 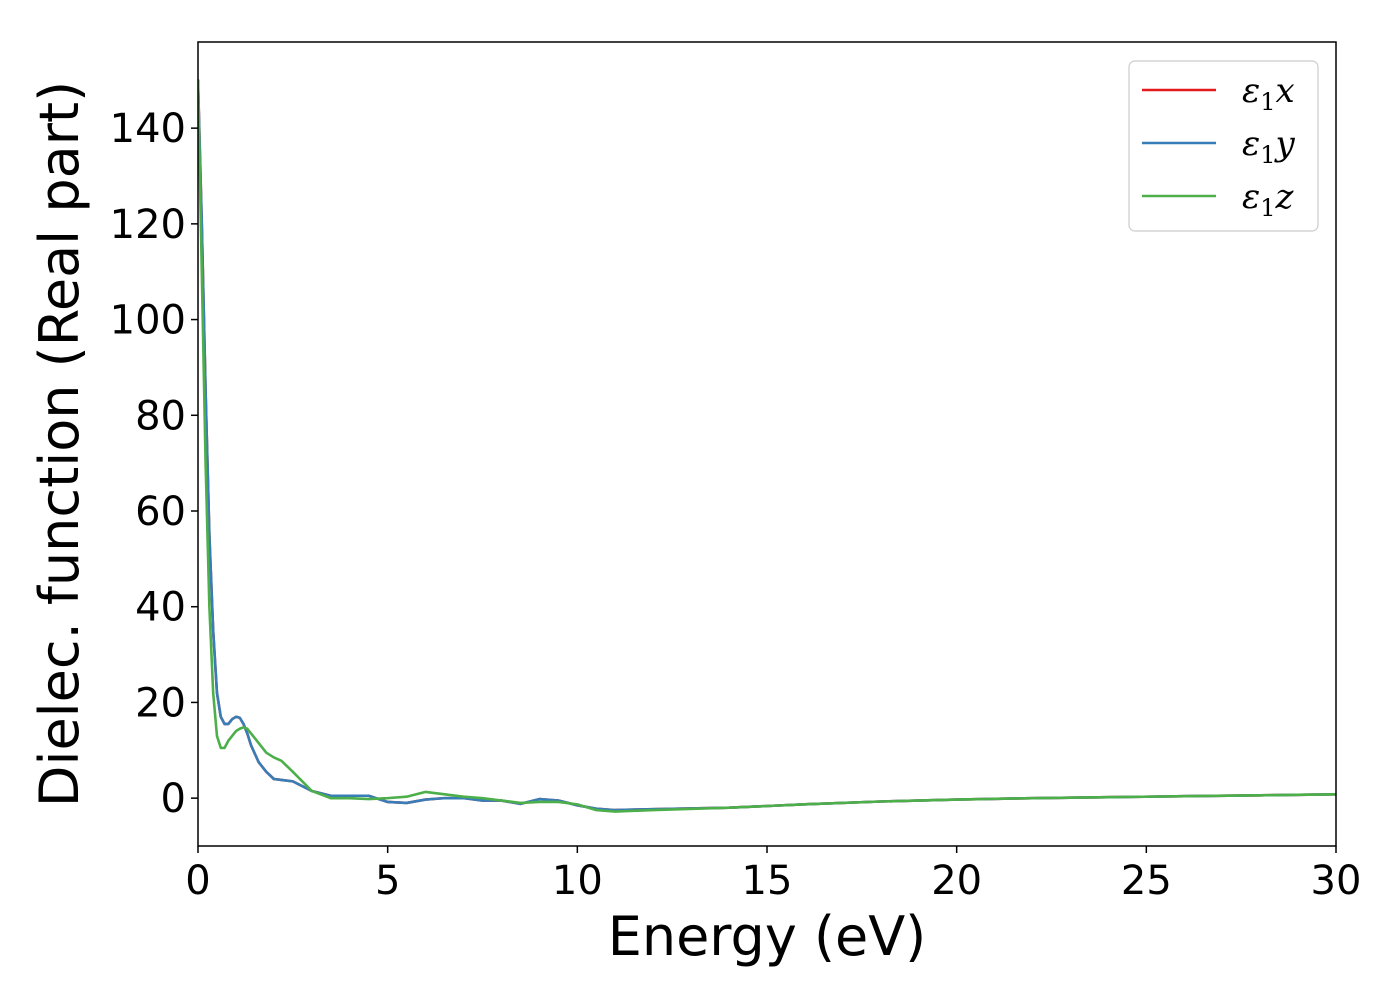 I want to click on legend-label-z: ε1z, so click(x=1268, y=199).